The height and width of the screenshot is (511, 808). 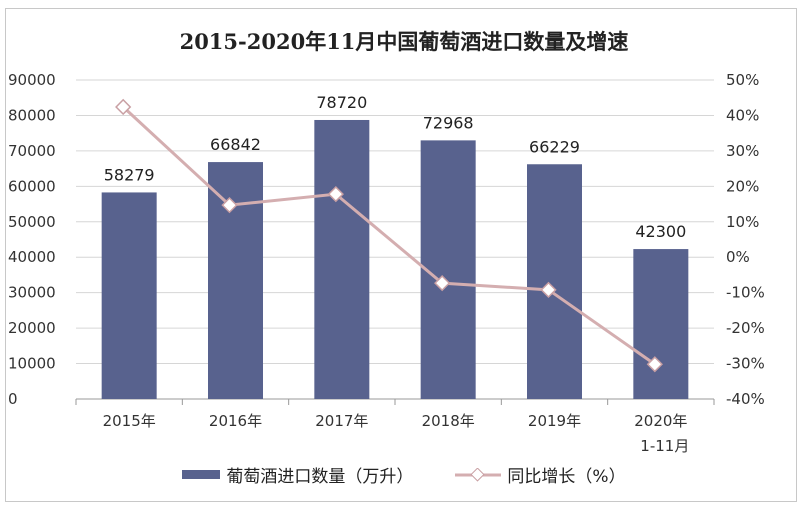 I want to click on left-tick-label: 50000, so click(x=32, y=222).